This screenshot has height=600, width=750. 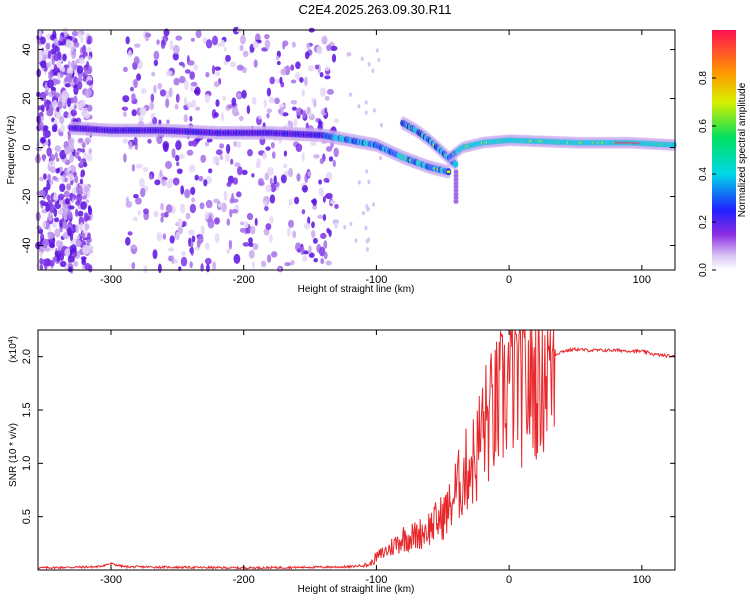 I want to click on y-tick-label: -20, so click(x=27, y=197).